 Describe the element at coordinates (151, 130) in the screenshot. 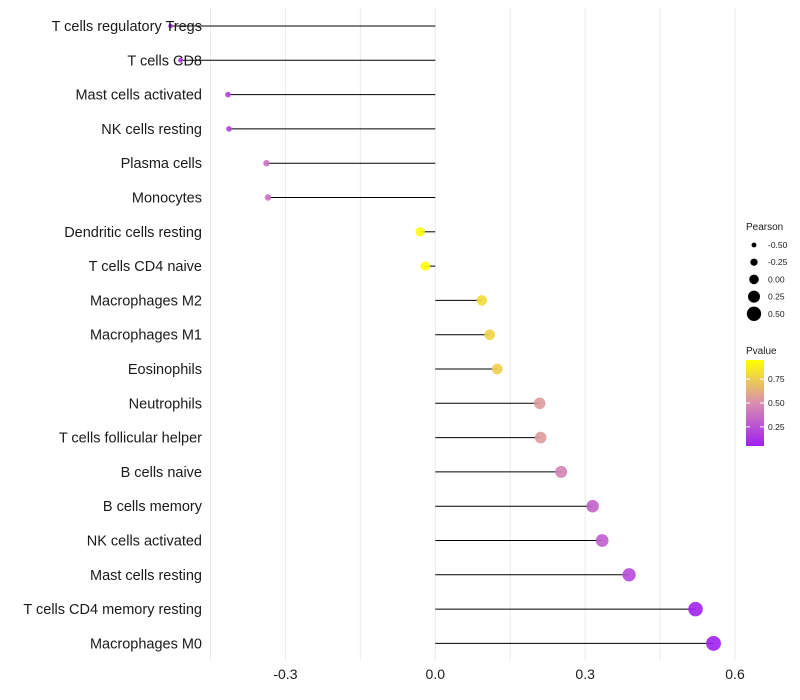

I see `category-label: NK cells resting` at that location.